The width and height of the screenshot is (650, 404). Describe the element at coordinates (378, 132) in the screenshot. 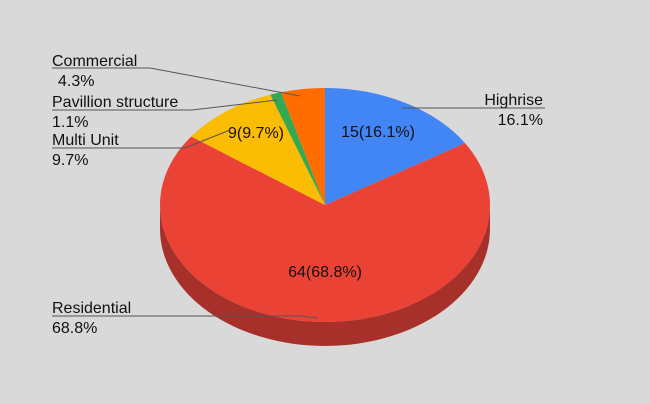

I see `slice-data-label-0: 15(16.1%)` at that location.